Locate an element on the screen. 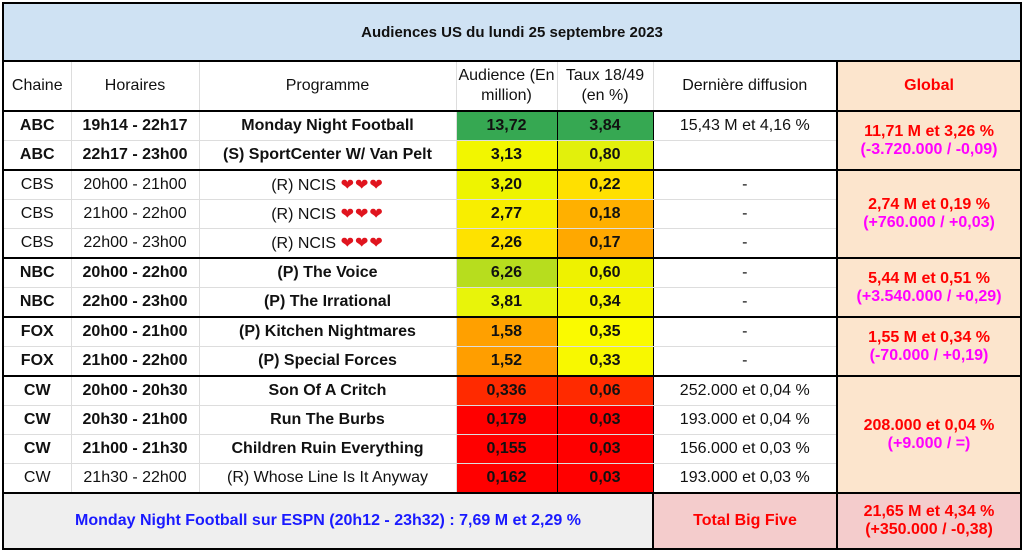 Image resolution: width=1024 pixels, height=550 pixels. programme-cell: (P) The Voice is located at coordinates (327, 272).